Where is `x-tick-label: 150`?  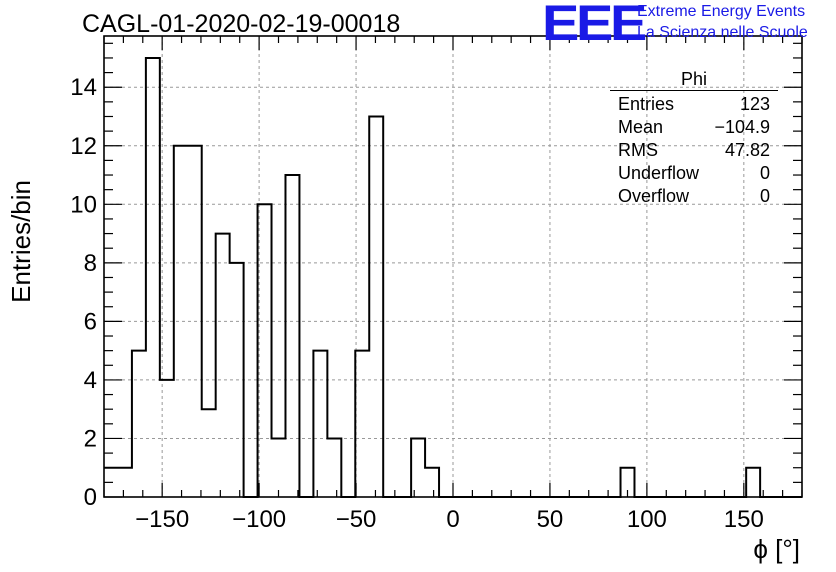
x-tick-label: 150 is located at coordinates (744, 519).